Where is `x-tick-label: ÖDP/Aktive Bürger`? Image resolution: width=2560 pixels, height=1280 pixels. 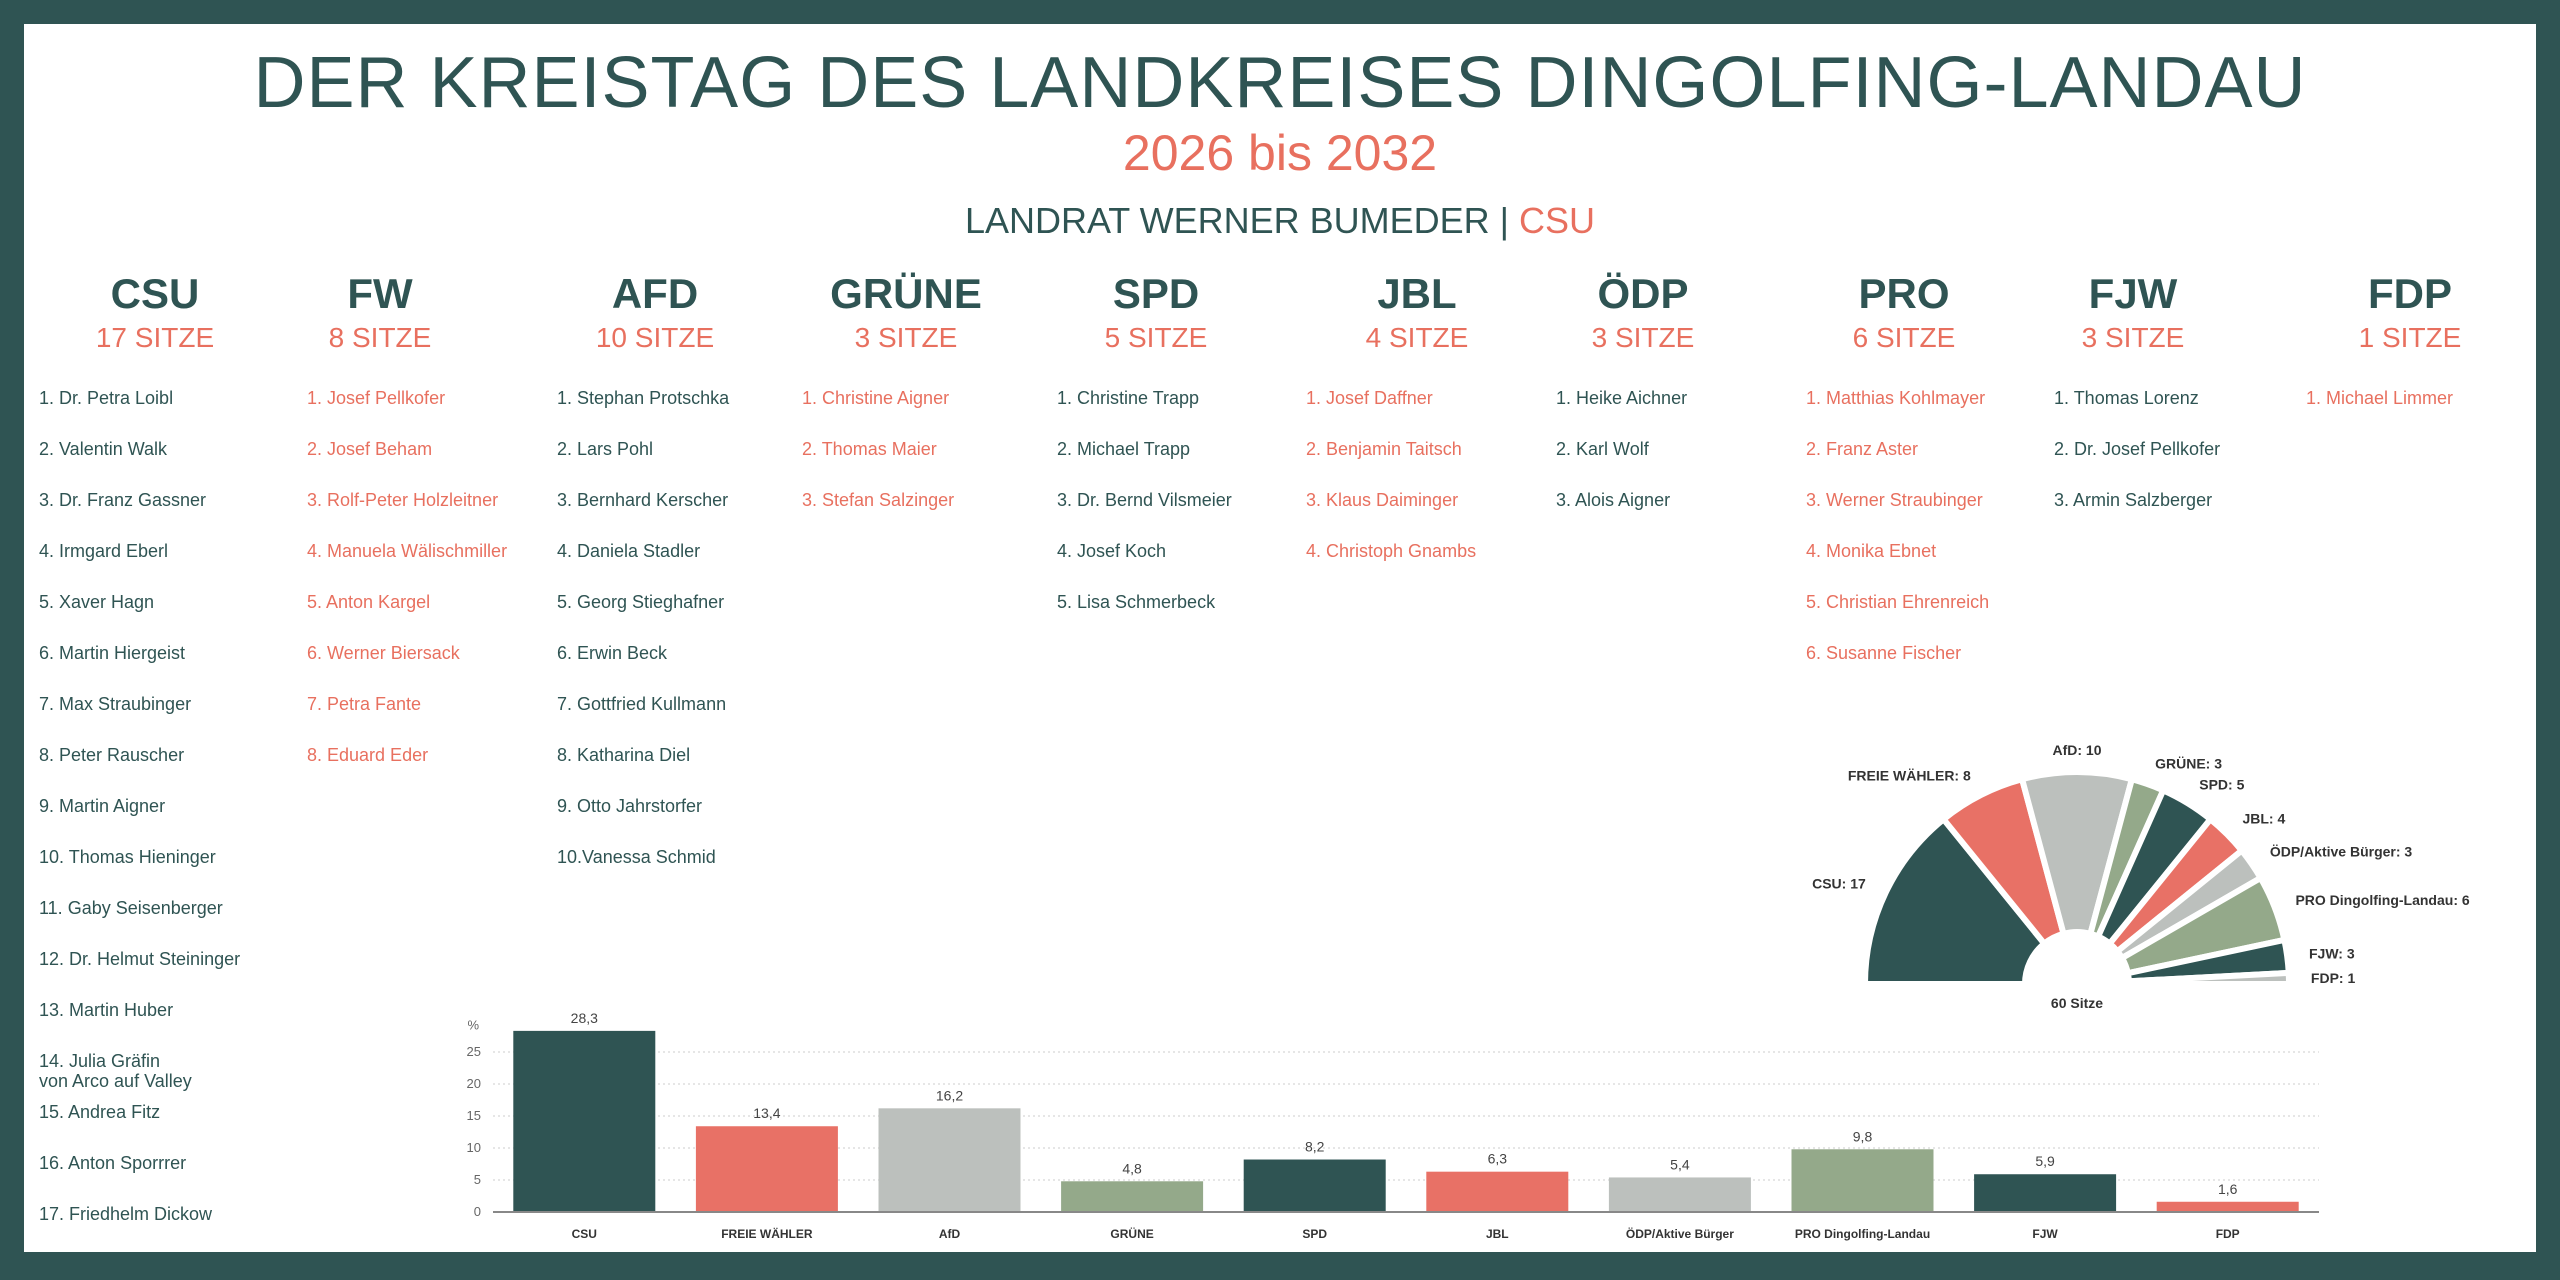 x-tick-label: ÖDP/Aktive Bürger is located at coordinates (1680, 1233).